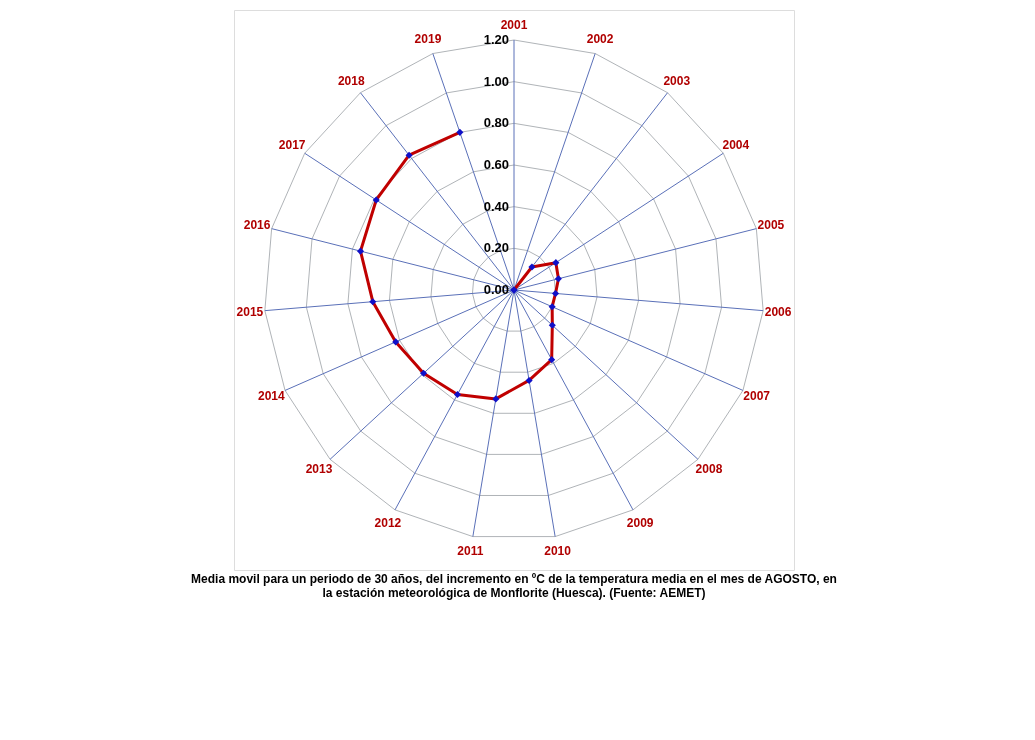  What do you see at coordinates (558, 551) in the screenshot?
I see `spoke-label: 2010` at bounding box center [558, 551].